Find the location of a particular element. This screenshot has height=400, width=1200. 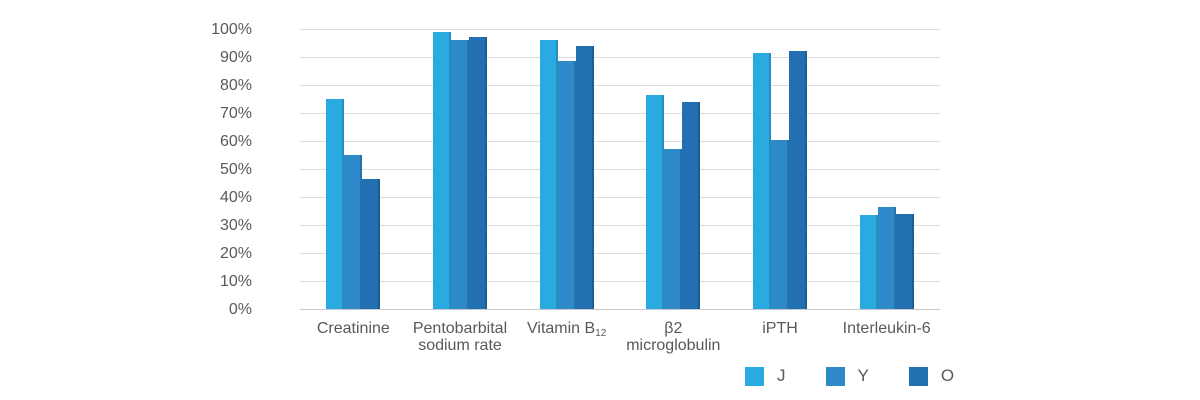

bar-creatinine-Y is located at coordinates (353, 232).